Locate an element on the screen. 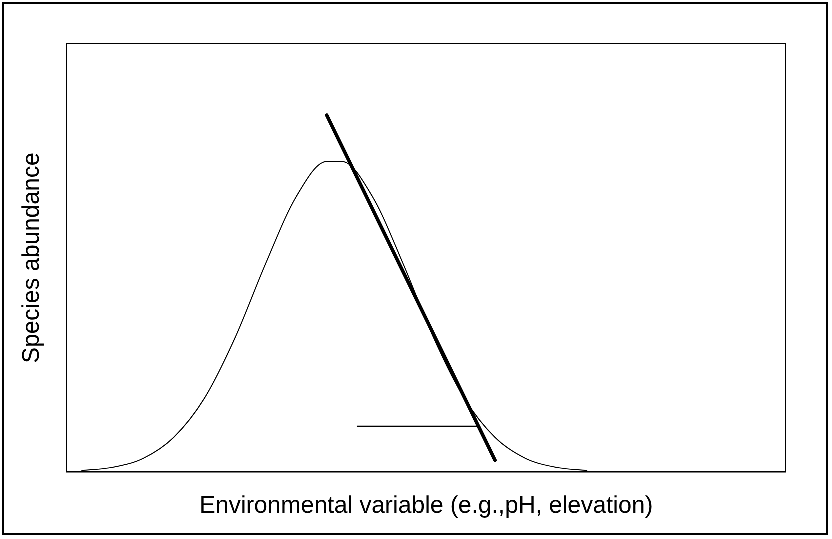  x-axis-title: Environmental variable (e.g.,pH, elevation) is located at coordinates (427, 506).